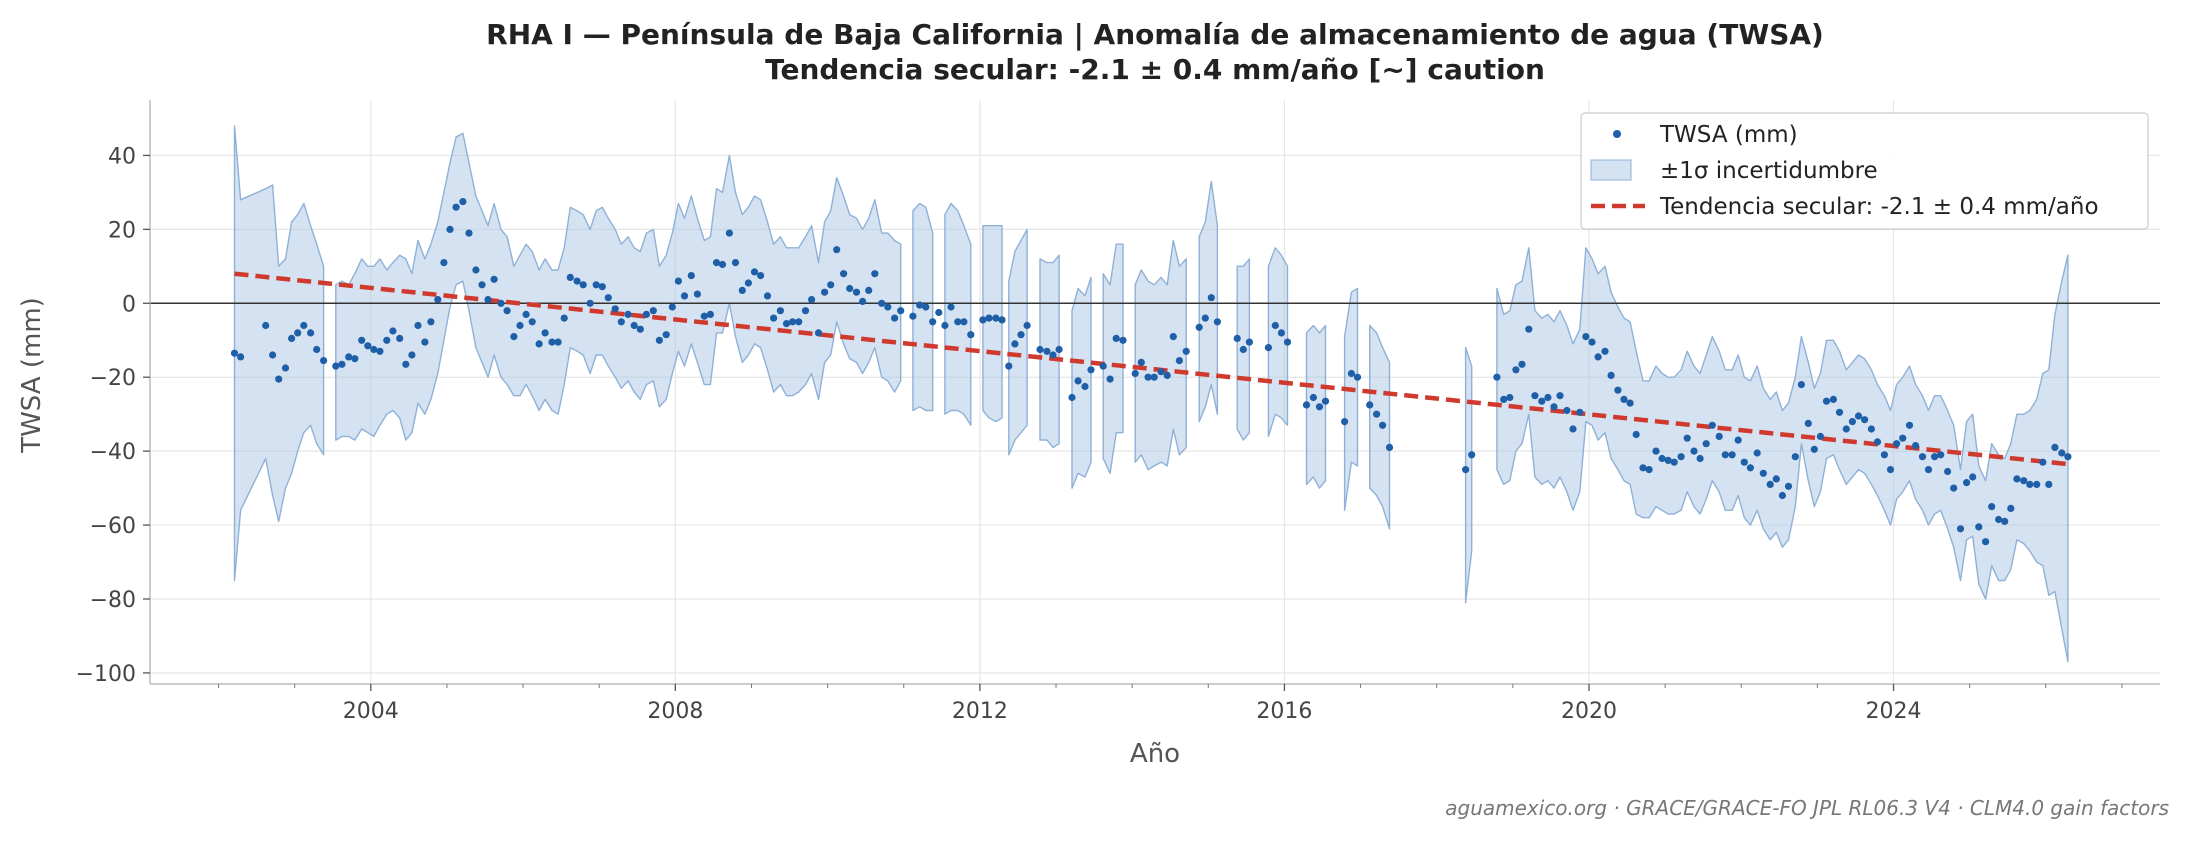  I want to click on legend-label-trend: Tendencia secular: -2.1 ± 0.4 mm/año, so click(1879, 207).